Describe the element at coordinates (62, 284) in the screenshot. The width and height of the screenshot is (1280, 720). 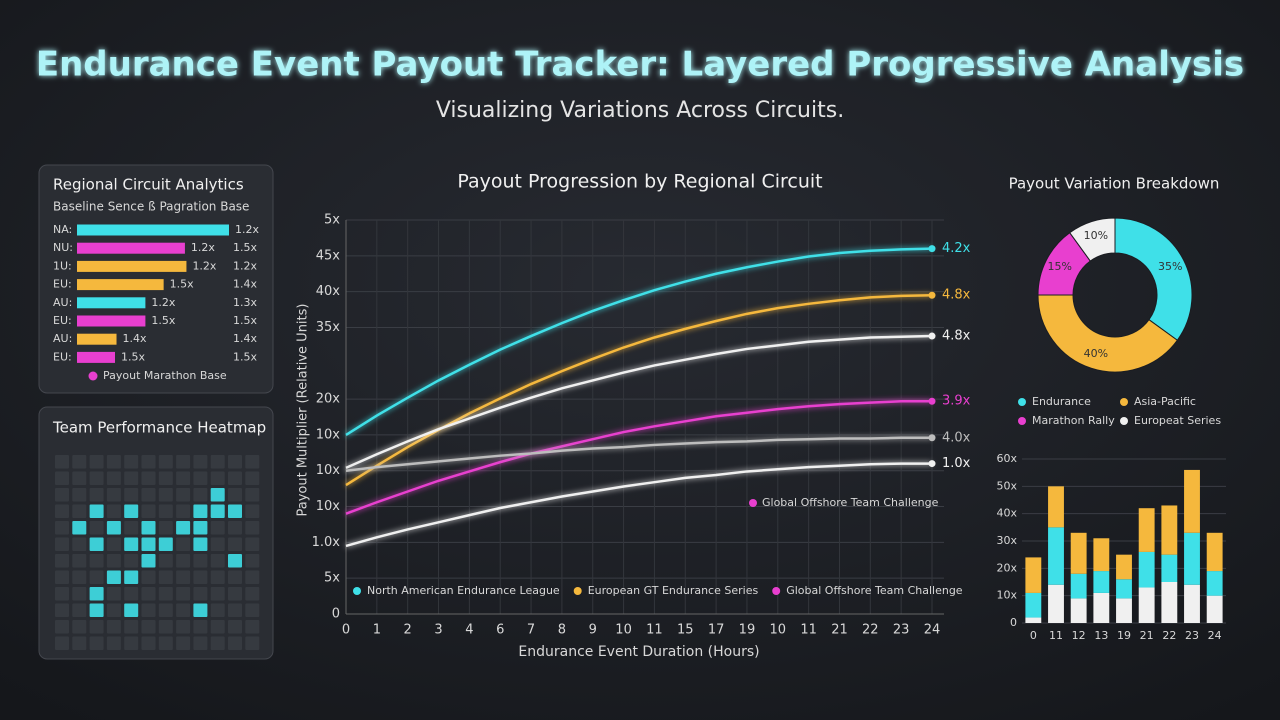
I see `row-label: EU:` at that location.